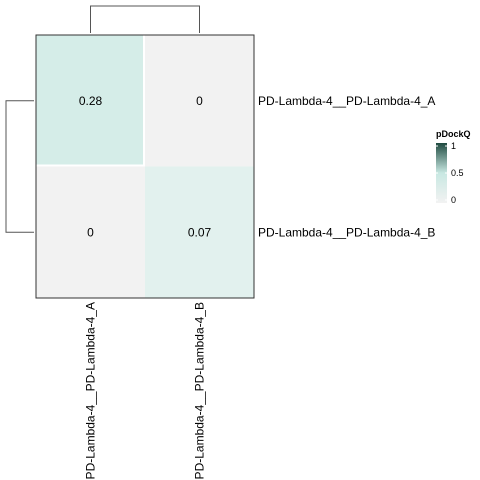  I want to click on column-label: PD-Lambda-4__PD-Lambda-4_B, so click(200, 390).